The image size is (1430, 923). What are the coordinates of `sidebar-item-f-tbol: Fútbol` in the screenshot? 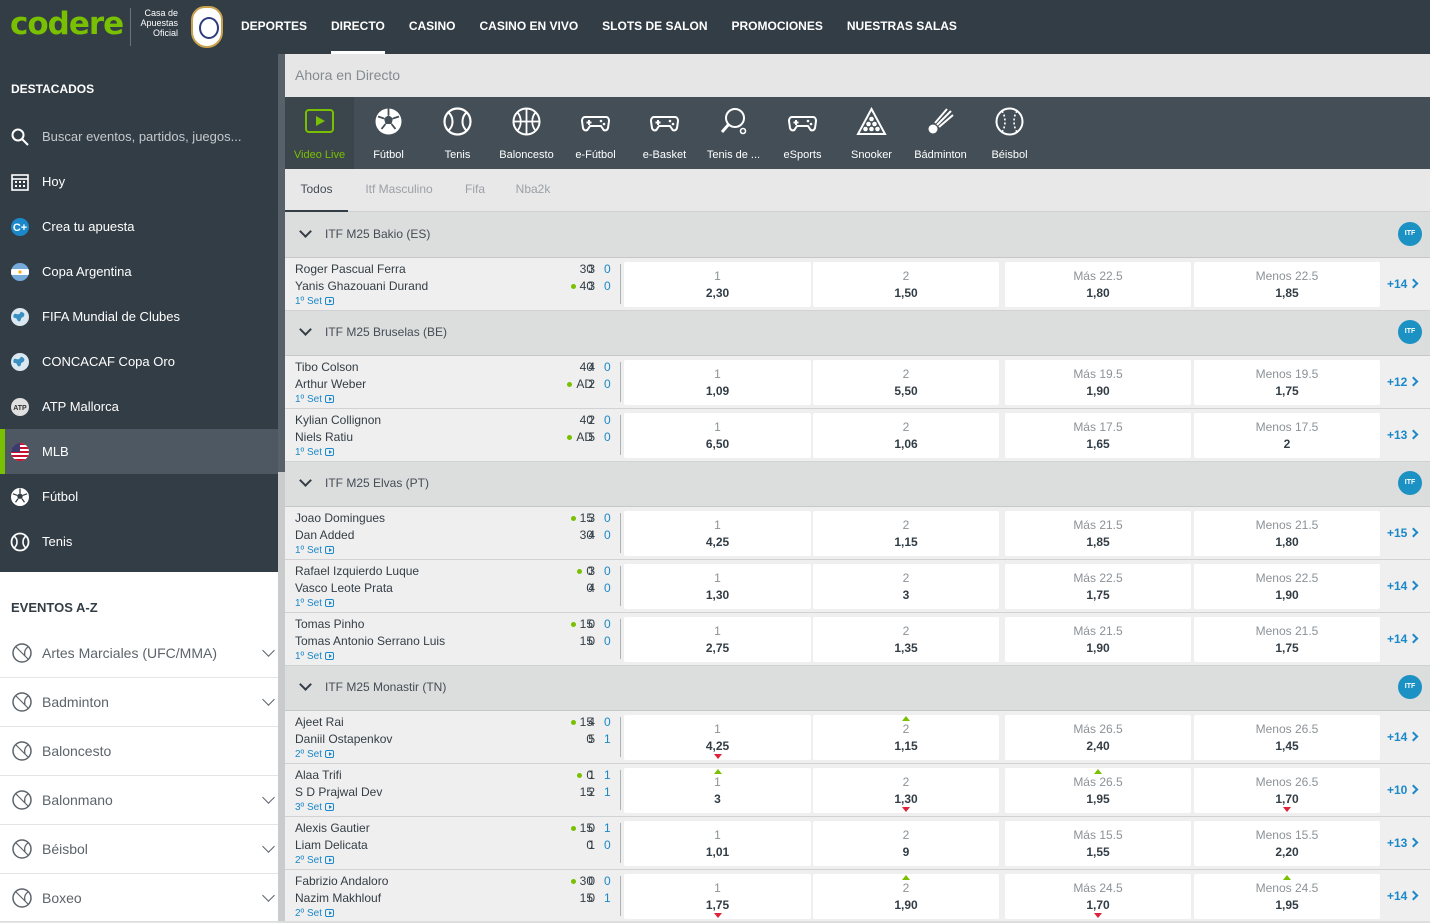 It's located at (139, 496).